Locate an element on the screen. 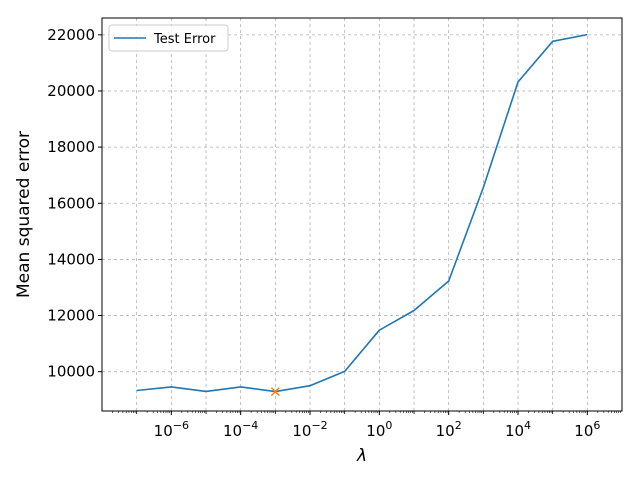  x-tick-exponent: 6 is located at coordinates (596, 425).